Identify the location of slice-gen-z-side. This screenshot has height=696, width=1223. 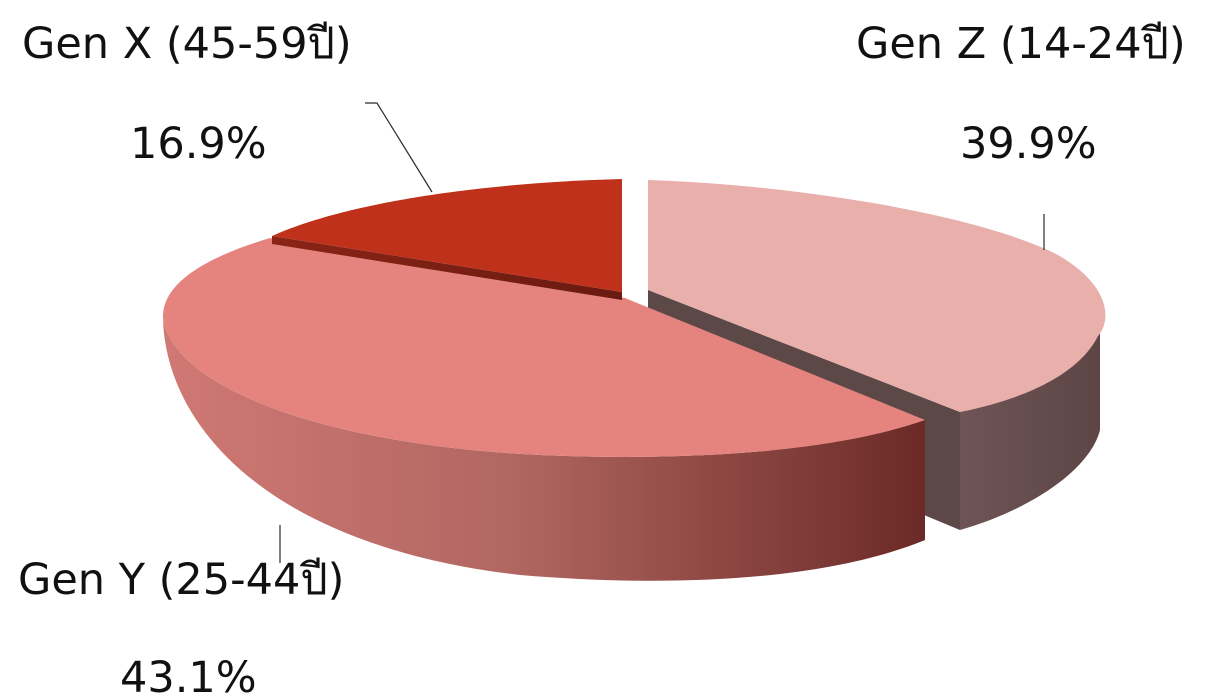
(1030, 430).